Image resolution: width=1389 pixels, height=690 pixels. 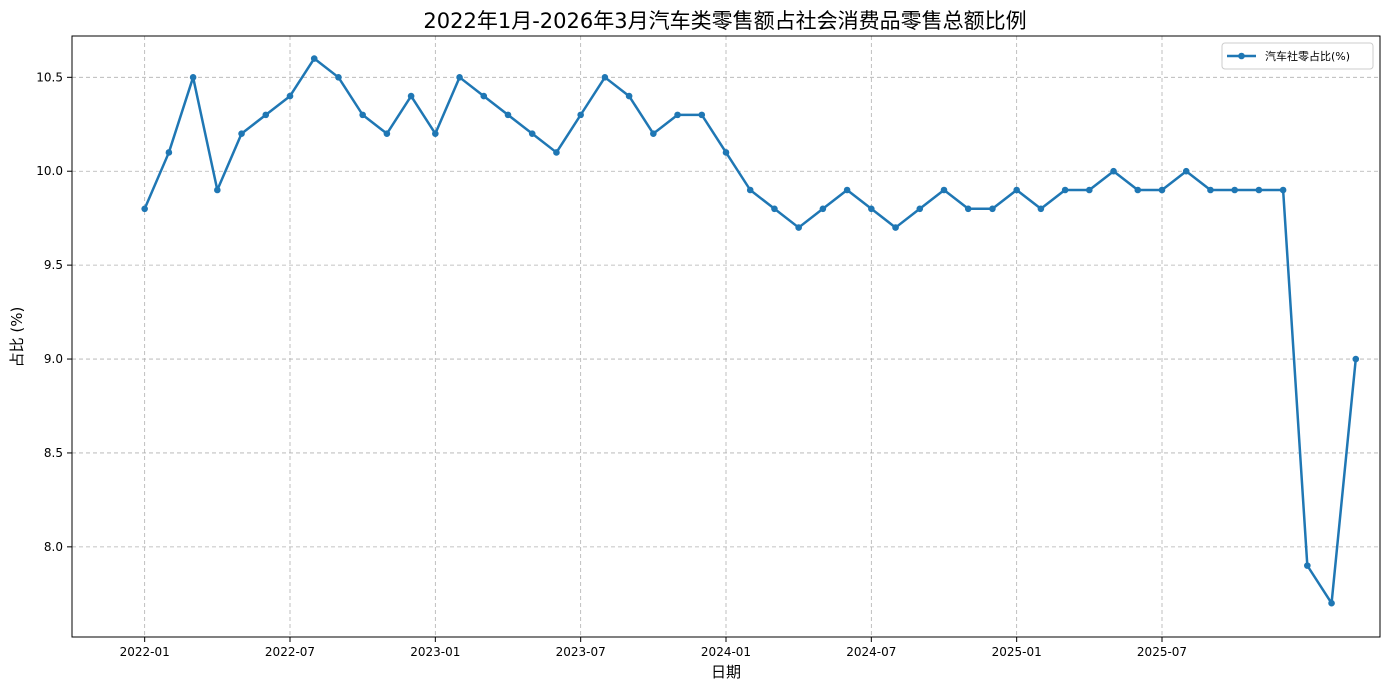 What do you see at coordinates (145, 652) in the screenshot?
I see `x-tick-label: 2022-01` at bounding box center [145, 652].